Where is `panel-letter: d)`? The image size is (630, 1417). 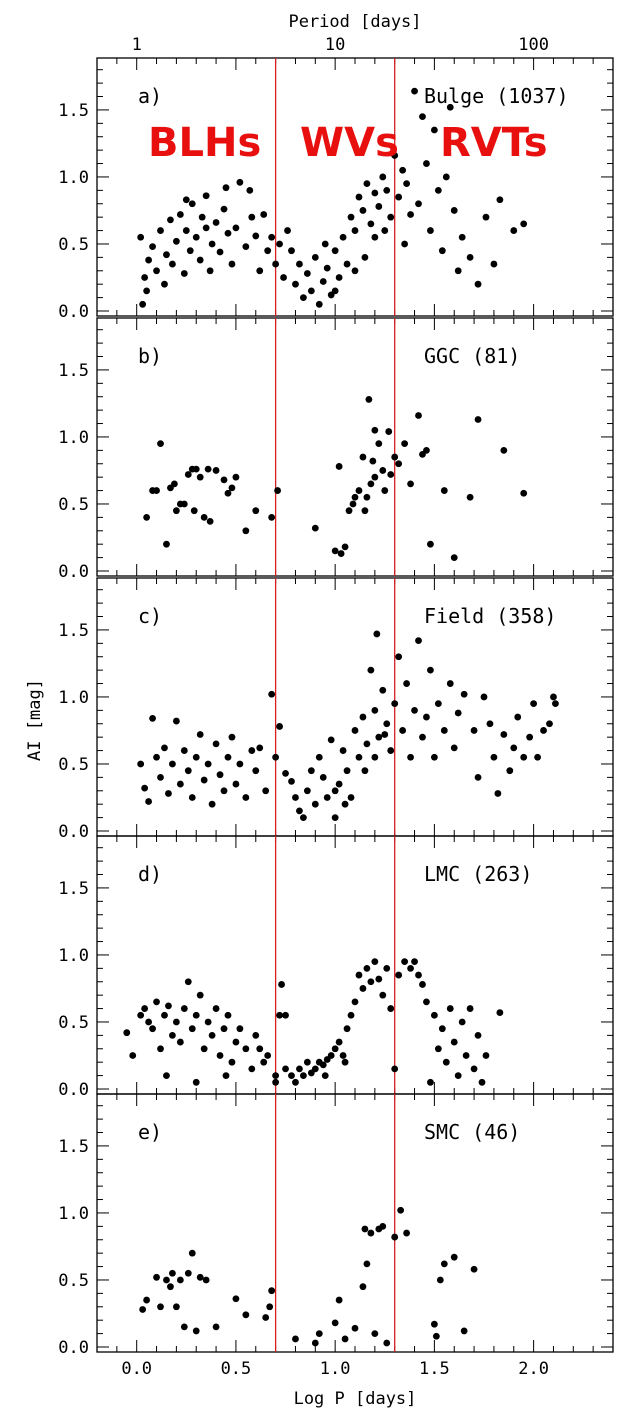
panel-letter: d) is located at coordinates (150, 874).